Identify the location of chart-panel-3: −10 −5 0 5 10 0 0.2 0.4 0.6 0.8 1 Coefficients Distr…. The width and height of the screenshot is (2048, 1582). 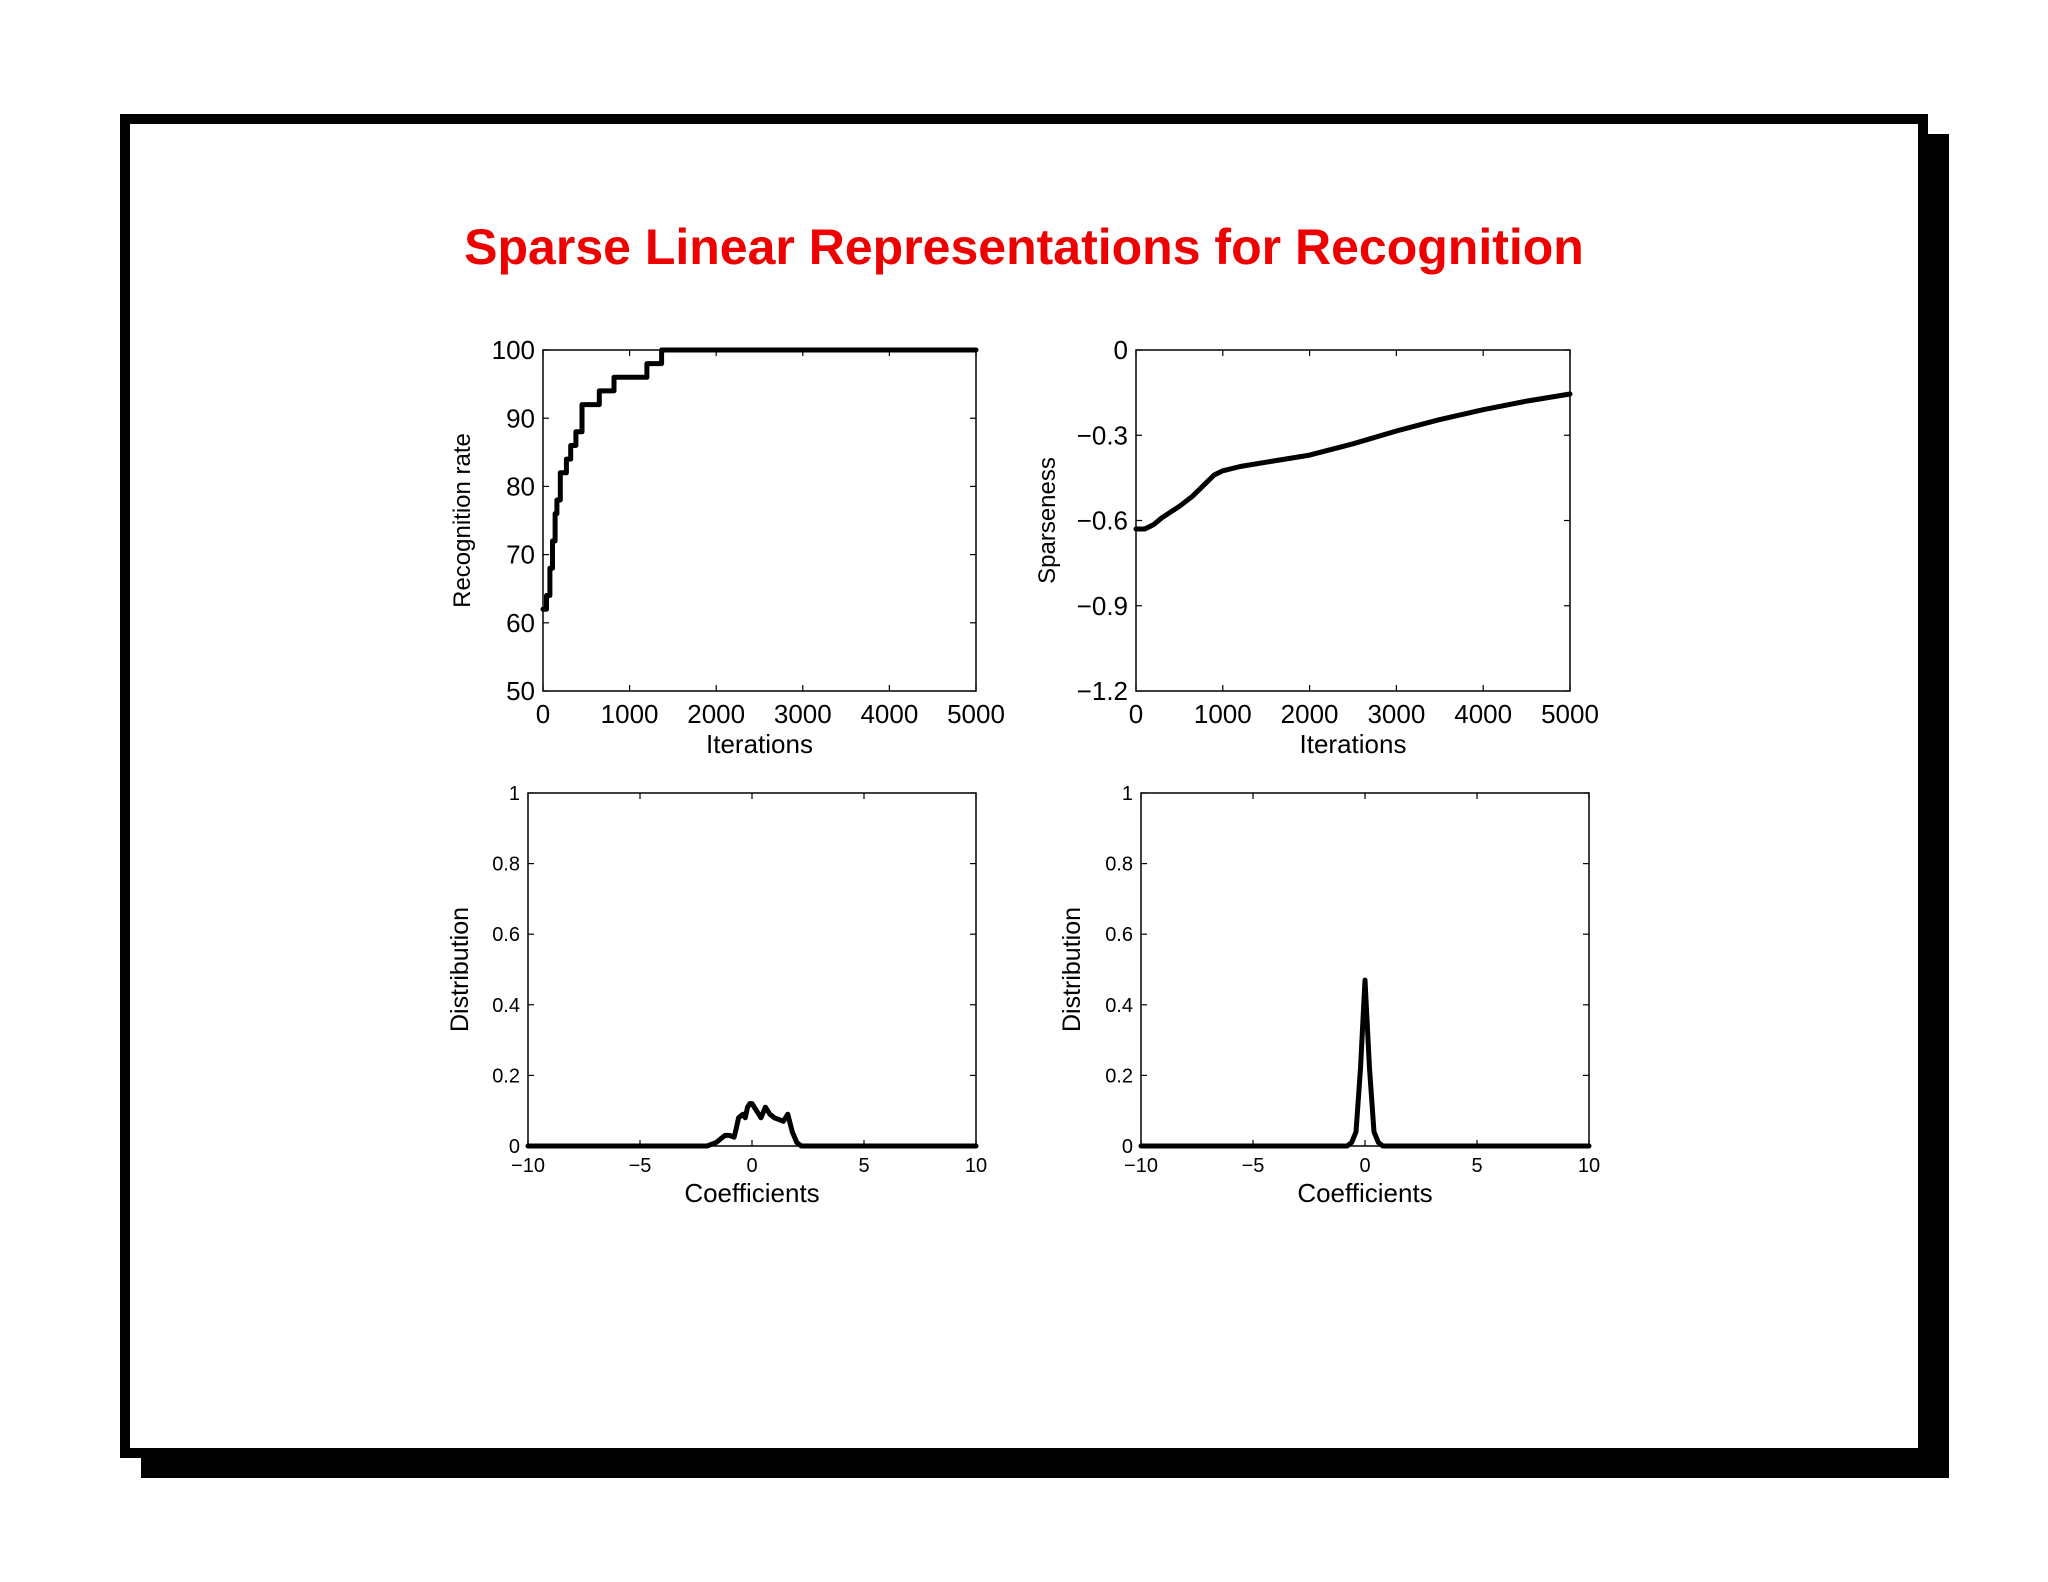
(716, 995).